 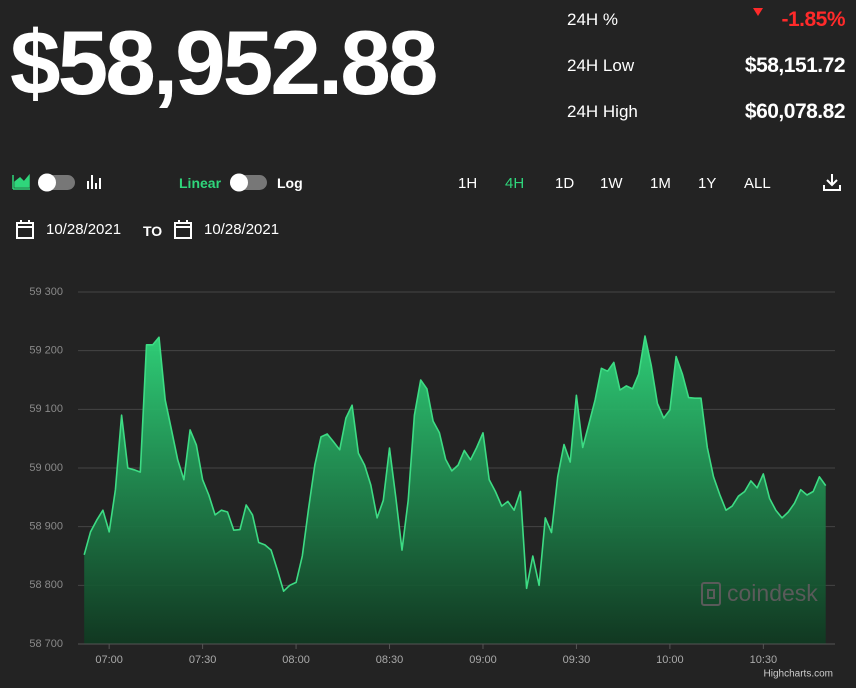 I want to click on x-tick-label: 09:30, so click(x=577, y=660).